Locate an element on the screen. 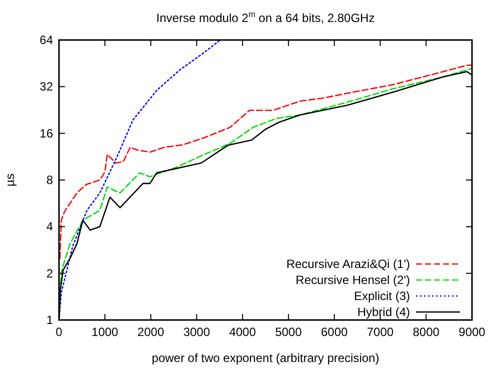 This screenshot has height=372, width=501. chart-title: Inverse modulo 2$^{m}$ on a 64 bits, 2.80GHz is located at coordinates (265, 17).